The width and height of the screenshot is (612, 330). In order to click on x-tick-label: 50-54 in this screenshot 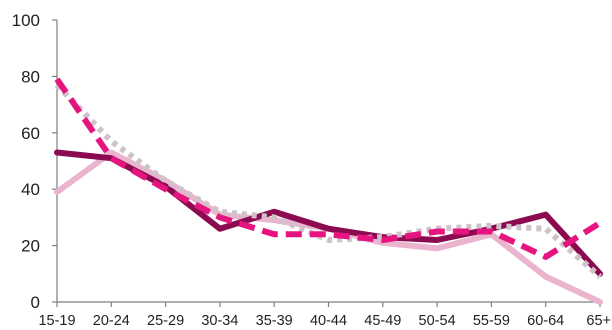, I will do `click(437, 321)`.